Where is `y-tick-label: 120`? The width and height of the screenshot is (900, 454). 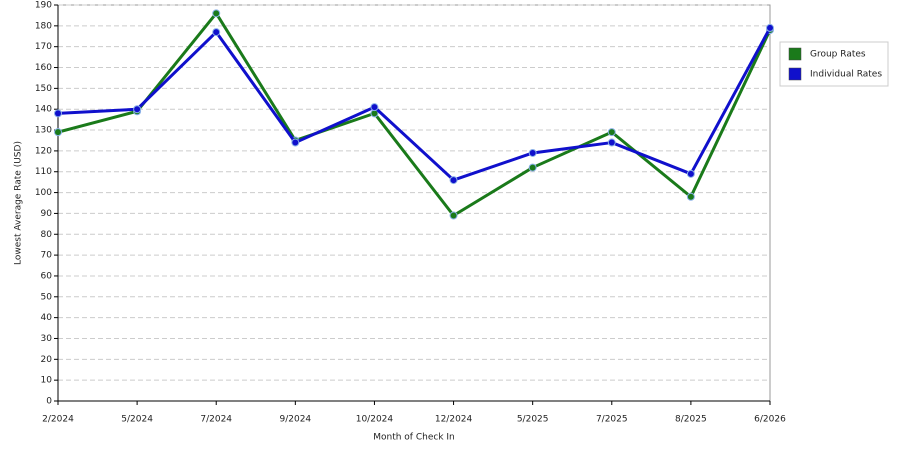
y-tick-label: 120 is located at coordinates (43, 151).